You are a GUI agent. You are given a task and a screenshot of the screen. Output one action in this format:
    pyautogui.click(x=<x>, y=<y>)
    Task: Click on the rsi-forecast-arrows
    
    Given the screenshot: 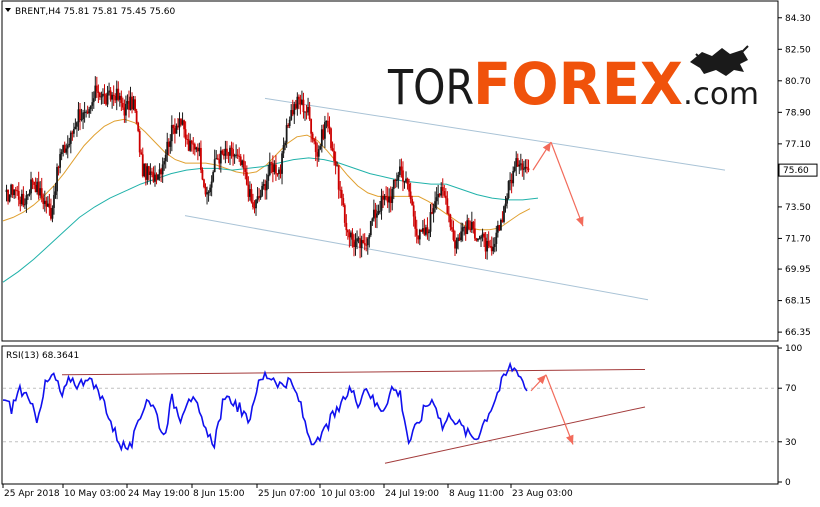 What is the action you would take?
    pyautogui.click(x=552, y=409)
    